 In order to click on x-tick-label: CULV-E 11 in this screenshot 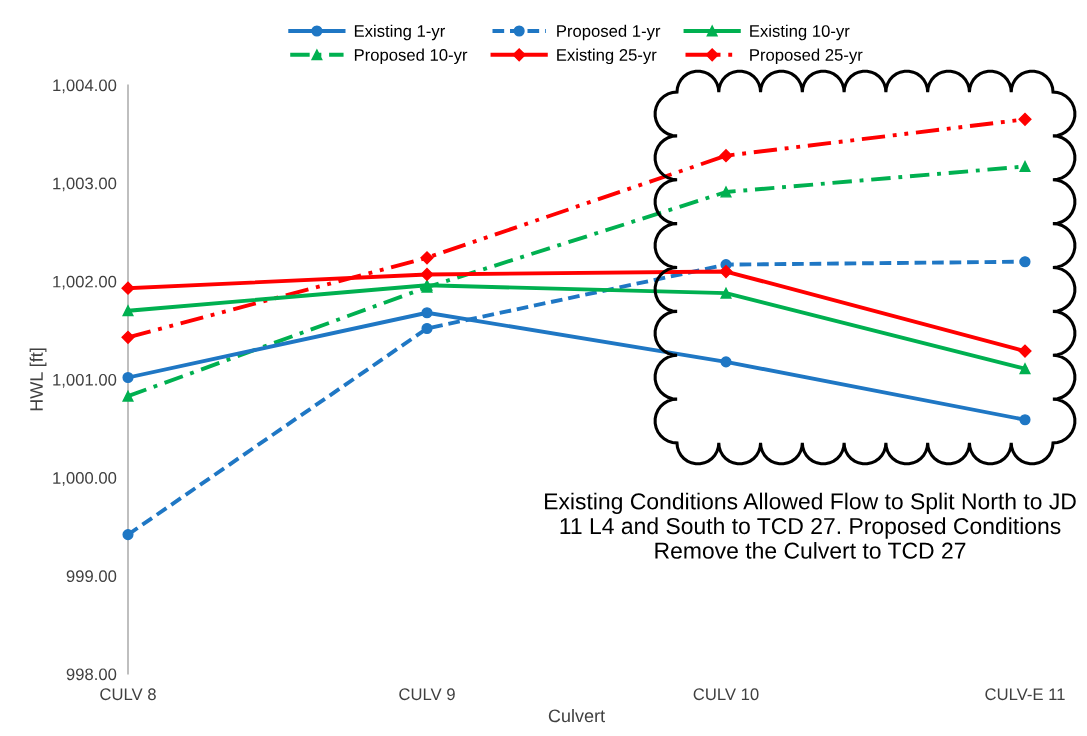, I will do `click(1025, 694)`.